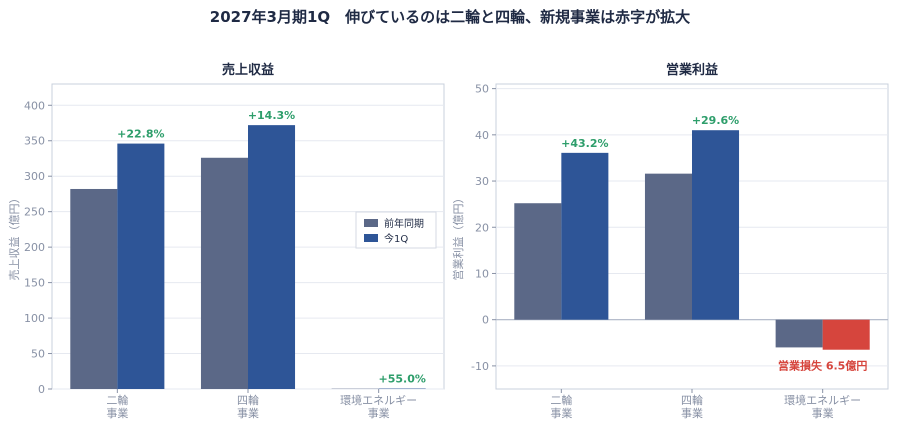 Image resolution: width=900 pixels, height=429 pixels. Describe the element at coordinates (482, 273) in the screenshot. I see `panel-2-y-tick-label: 10` at that location.